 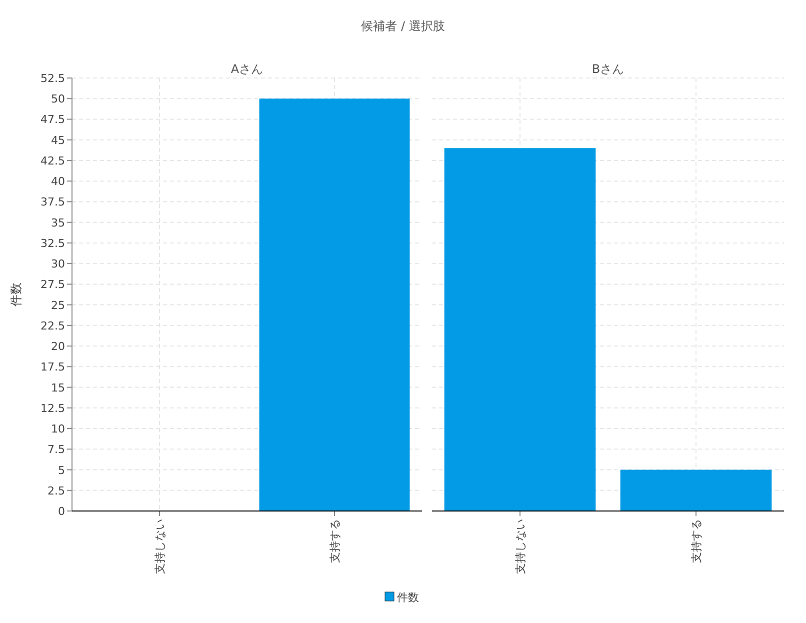 I want to click on y-tick-label: 10, so click(x=58, y=429).